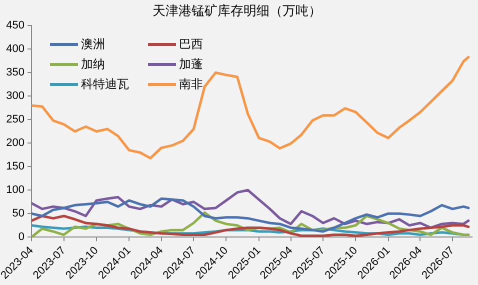  I want to click on y-tick-label: 300, so click(15, 96).